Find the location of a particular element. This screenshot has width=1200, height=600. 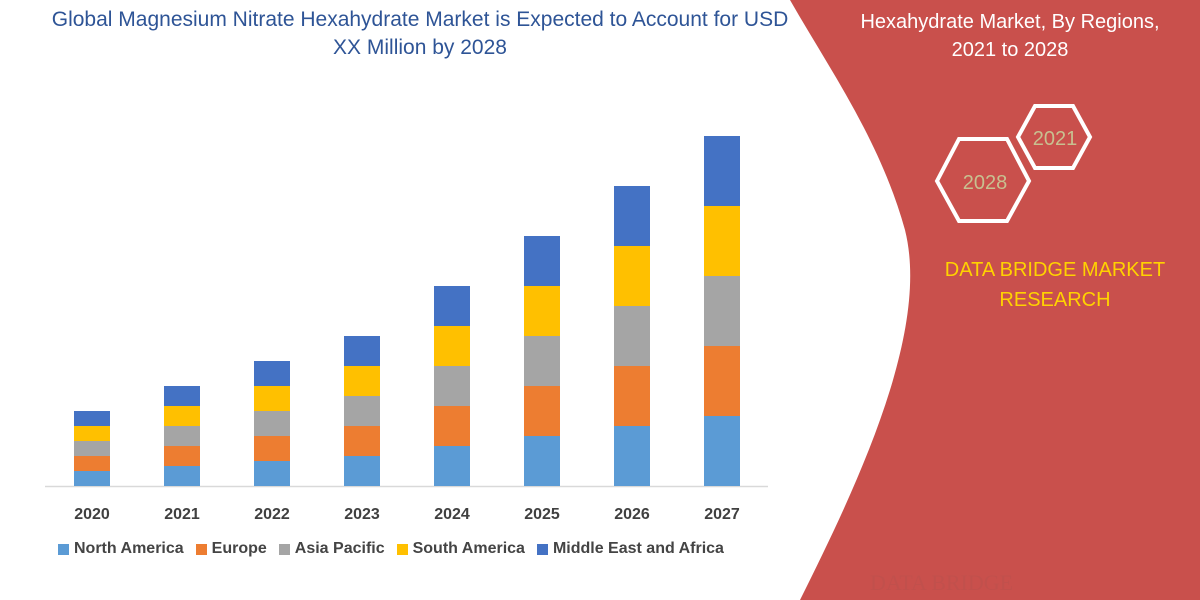

x-tick-label: 2023 is located at coordinates (362, 514).